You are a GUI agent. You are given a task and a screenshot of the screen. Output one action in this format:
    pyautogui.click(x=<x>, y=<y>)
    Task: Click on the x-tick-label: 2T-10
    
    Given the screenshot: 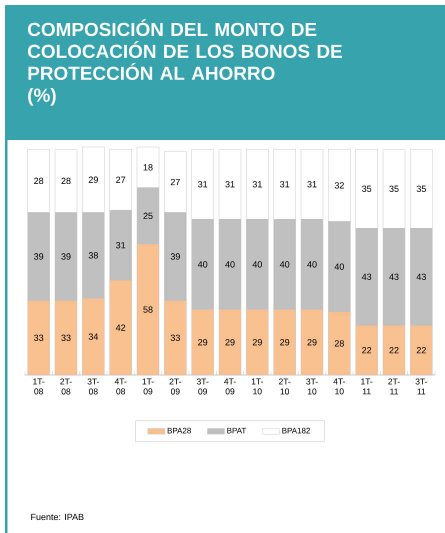 What is the action you would take?
    pyautogui.click(x=284, y=386)
    